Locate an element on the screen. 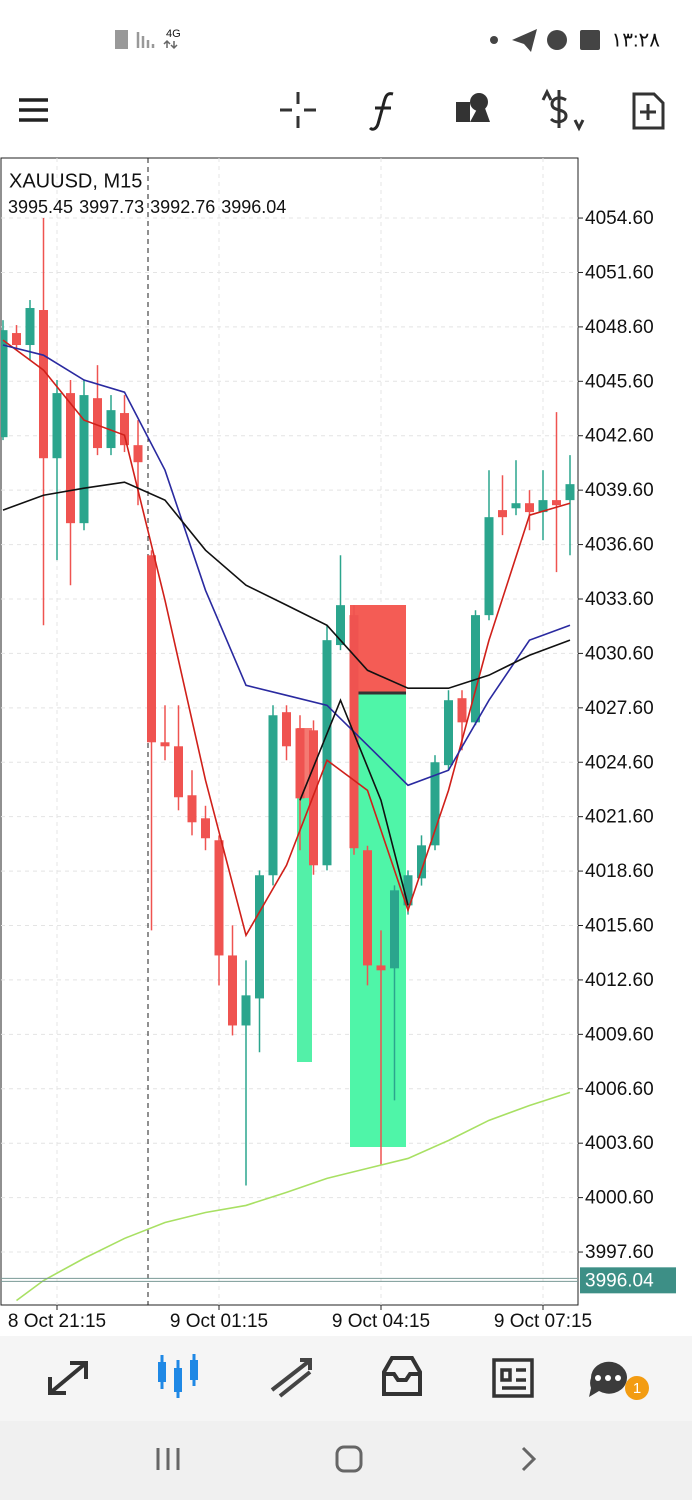  home-button is located at coordinates (349, 1459).